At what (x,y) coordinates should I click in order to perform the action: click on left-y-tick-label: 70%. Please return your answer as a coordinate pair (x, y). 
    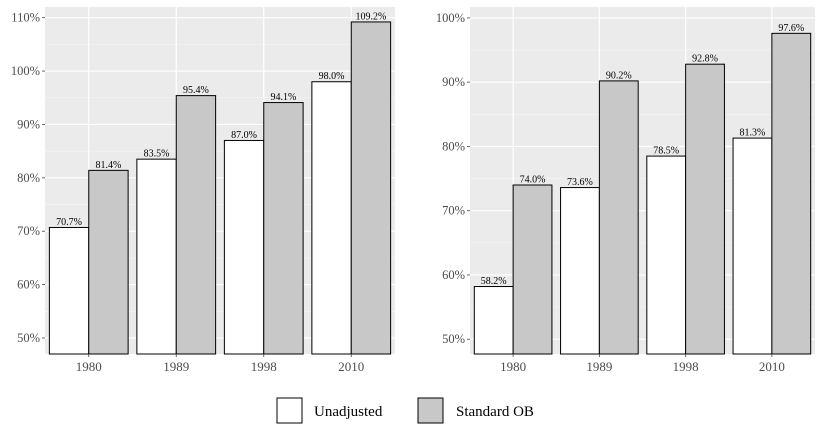
    Looking at the image, I should click on (28, 231).